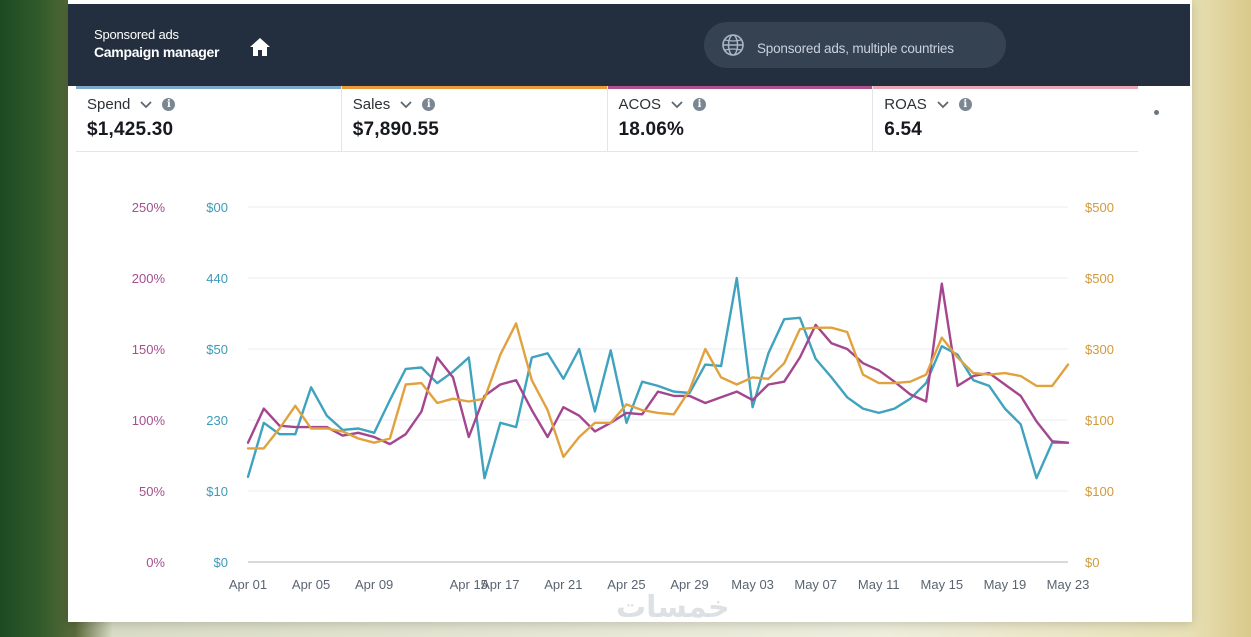  I want to click on x-tick-label: Apr 25, so click(626, 584).